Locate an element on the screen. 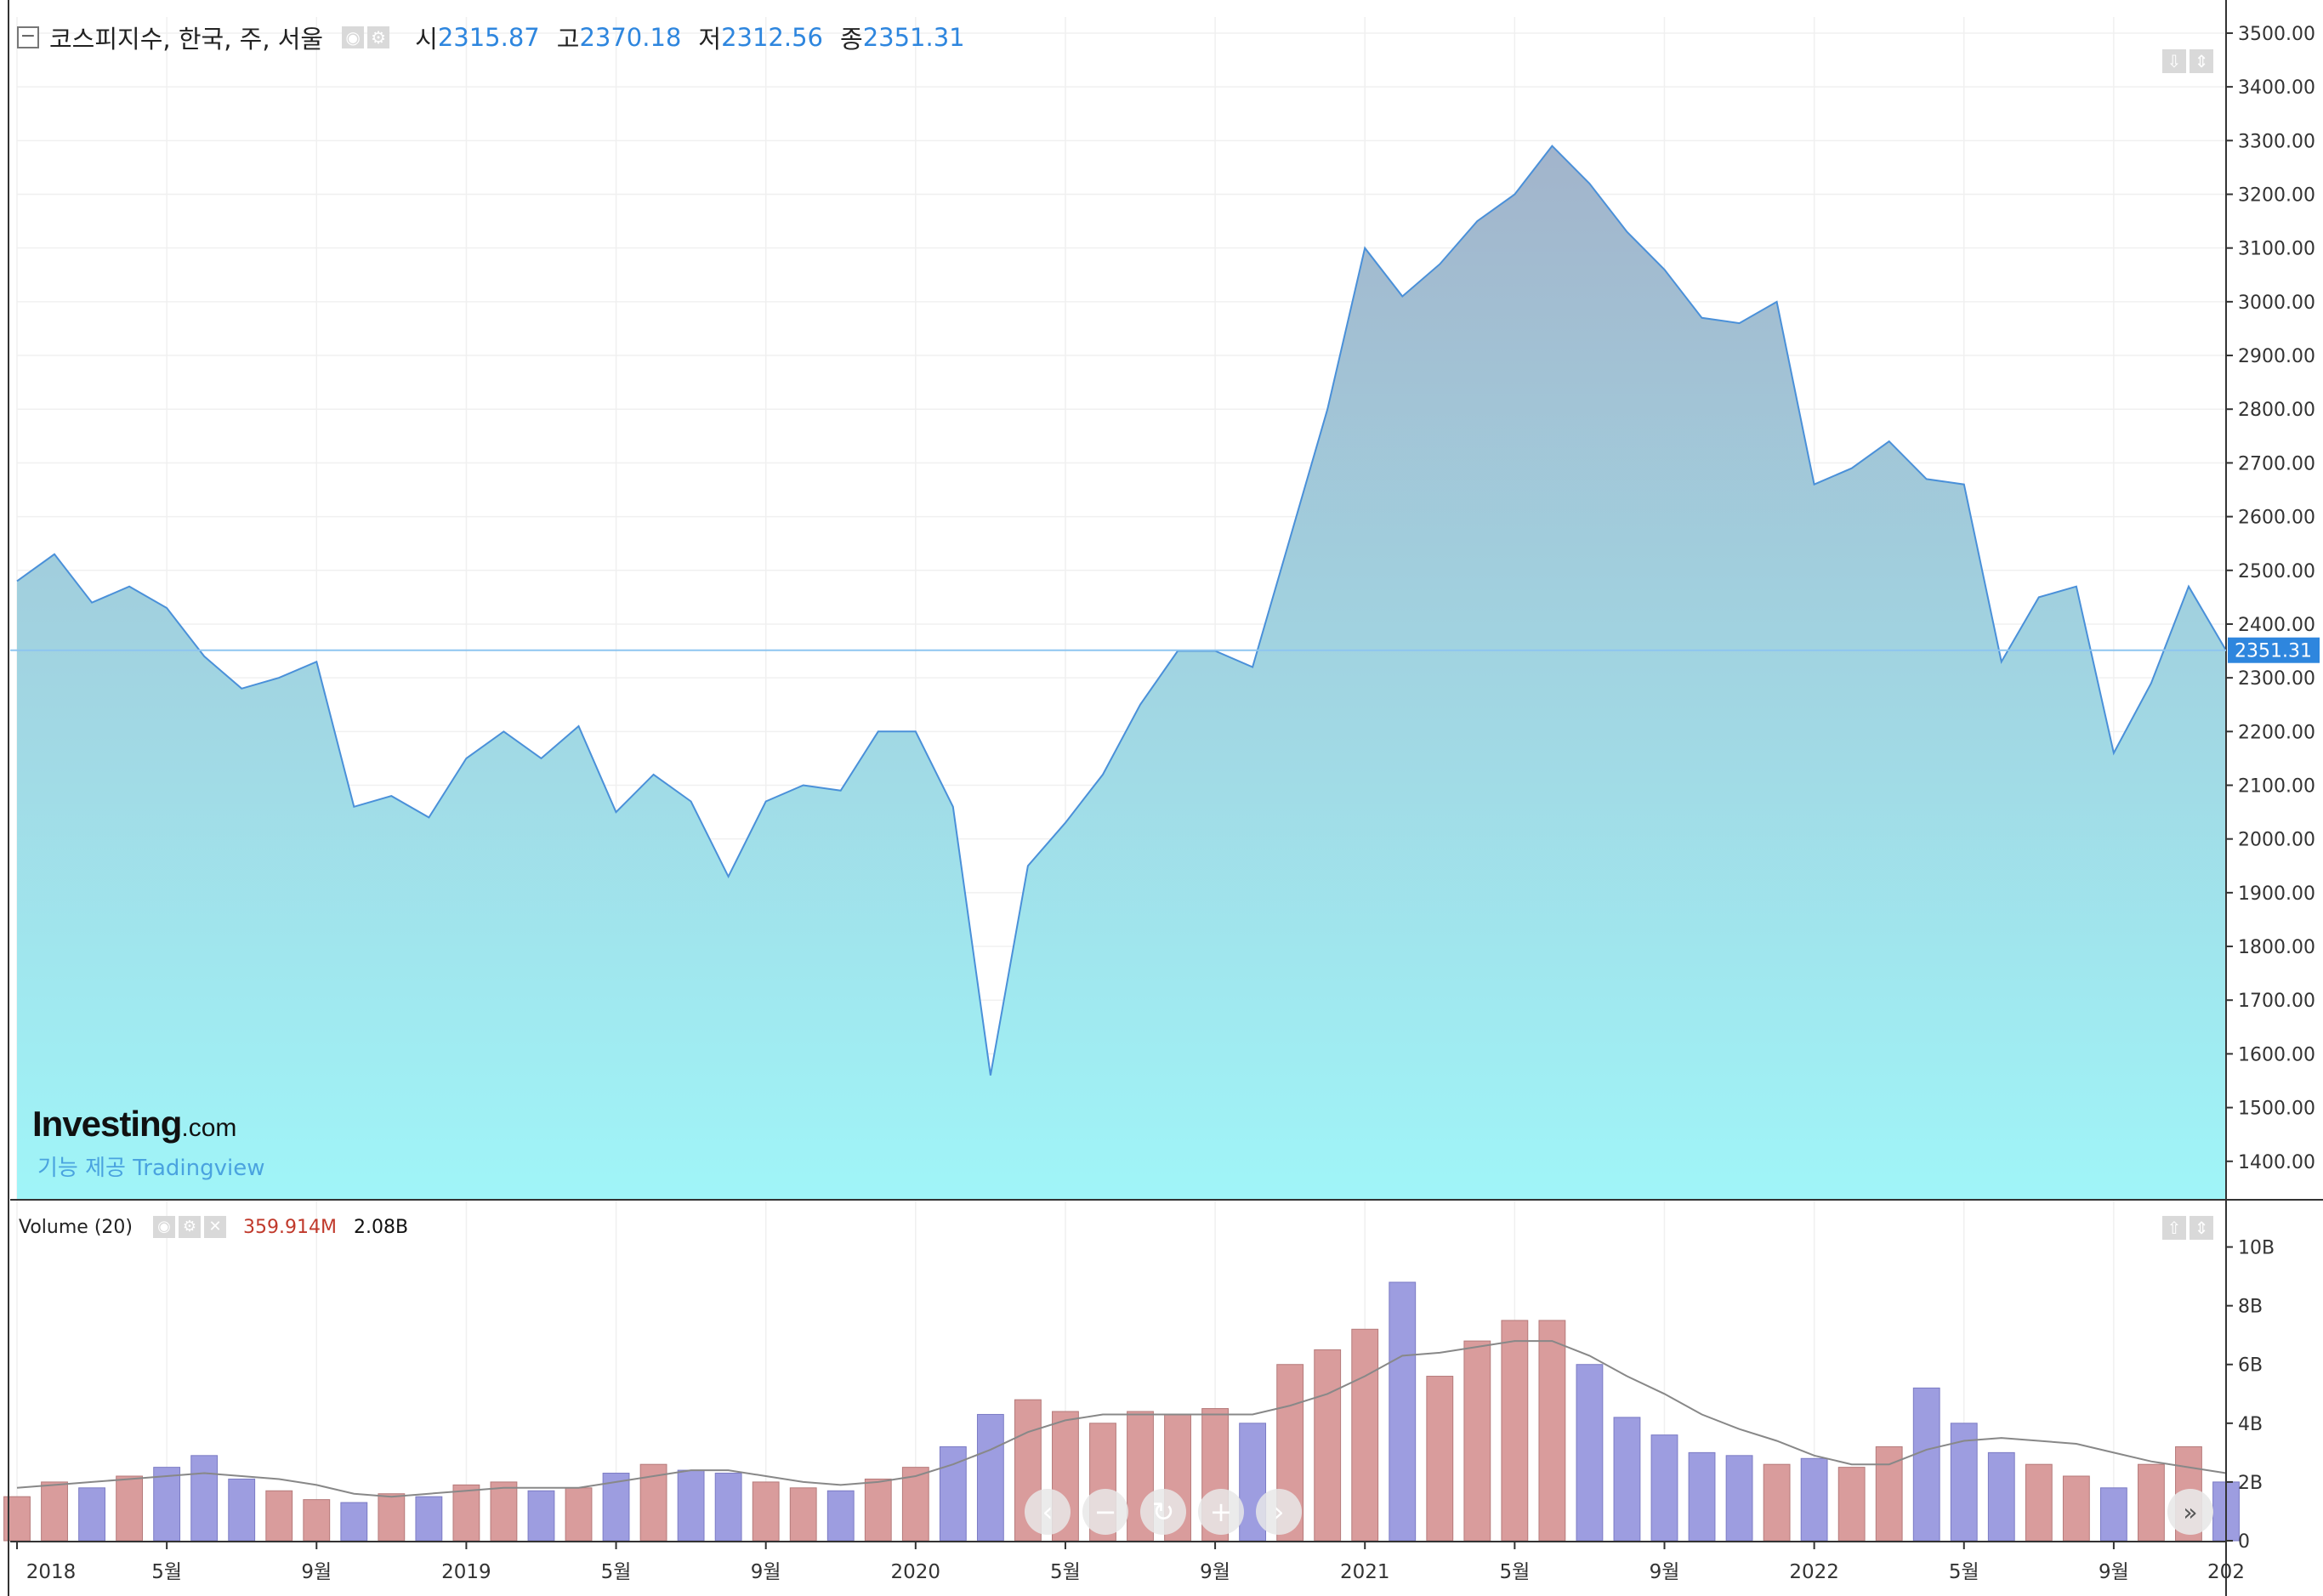 The image size is (2323, 1596). time-tick-label: 2020 is located at coordinates (916, 1572).